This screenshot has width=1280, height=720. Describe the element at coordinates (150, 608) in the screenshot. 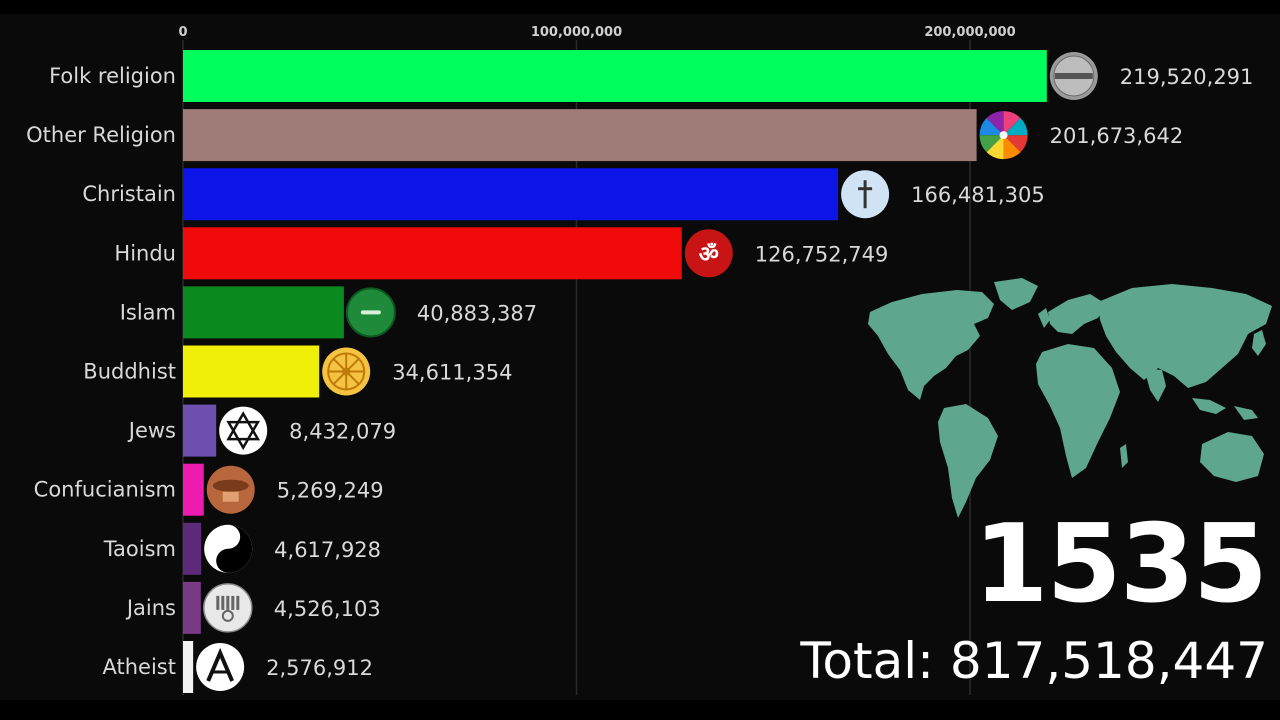

I see `category-label: Jains` at that location.